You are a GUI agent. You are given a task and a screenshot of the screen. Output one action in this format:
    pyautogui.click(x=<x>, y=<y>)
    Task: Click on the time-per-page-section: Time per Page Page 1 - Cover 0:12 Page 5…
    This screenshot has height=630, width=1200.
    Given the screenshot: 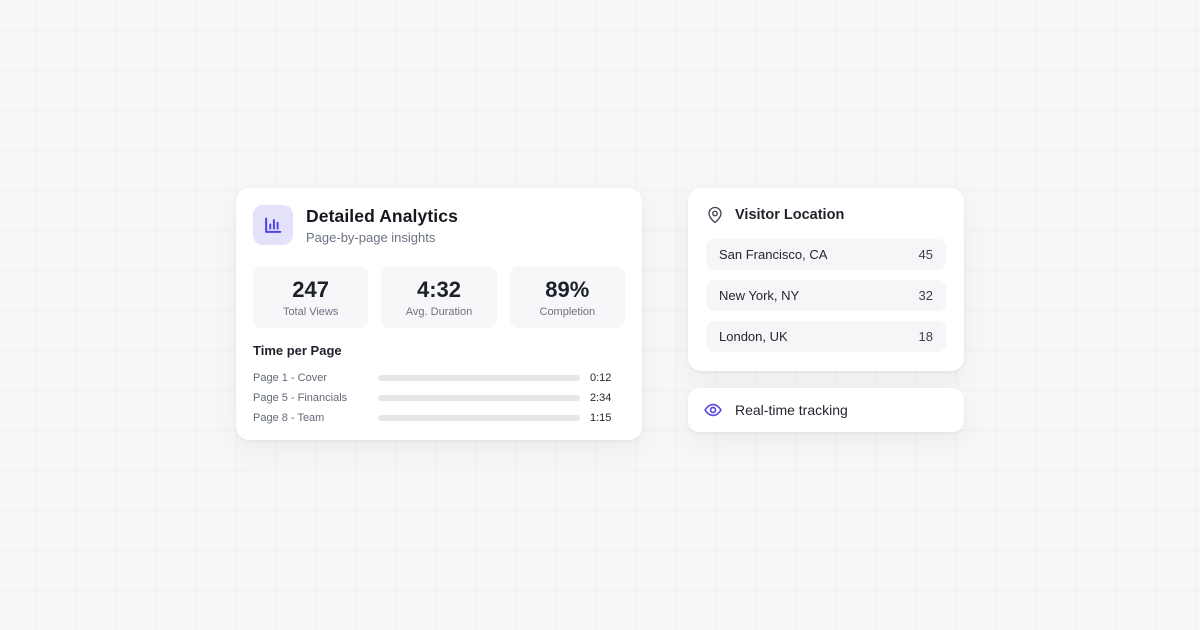 What is the action you would take?
    pyautogui.click(x=439, y=385)
    